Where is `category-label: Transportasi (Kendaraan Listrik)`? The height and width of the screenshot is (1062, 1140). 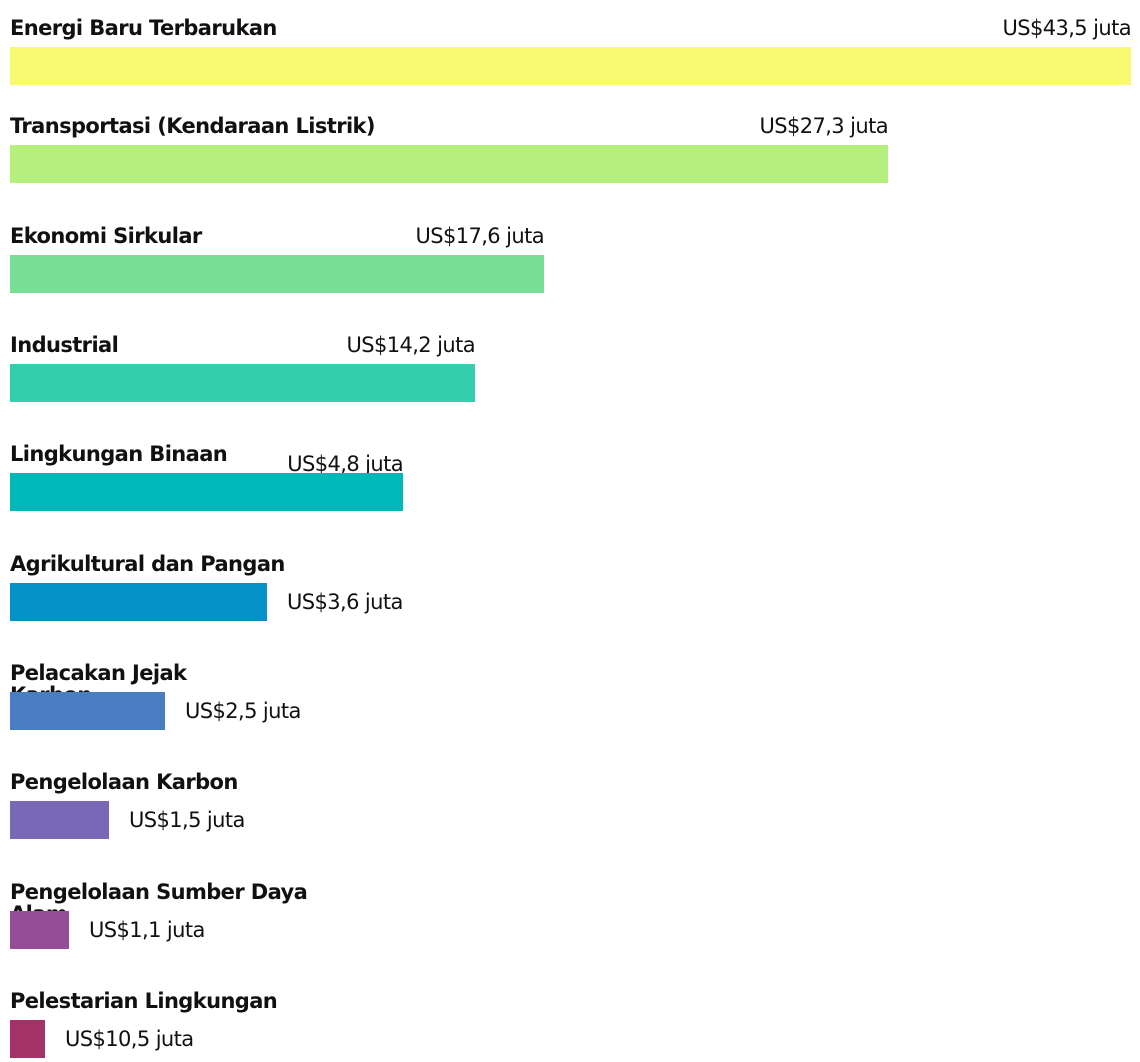
category-label: Transportasi (Kendaraan Listrik) is located at coordinates (193, 126).